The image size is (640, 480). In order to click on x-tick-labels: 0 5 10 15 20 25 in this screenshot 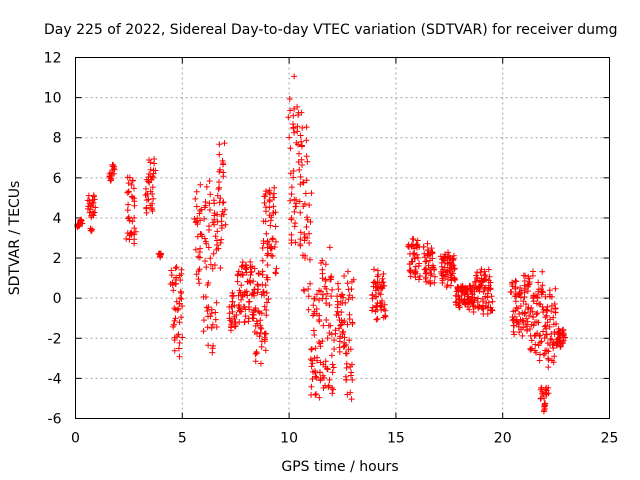, I will do `click(344, 439)`.